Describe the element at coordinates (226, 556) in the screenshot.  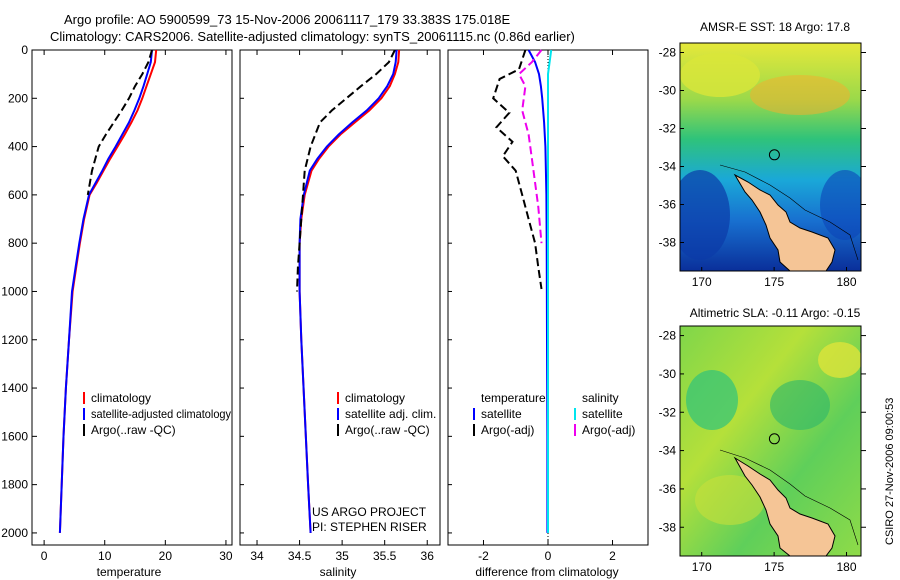
I see `x-tick-label: 30` at that location.